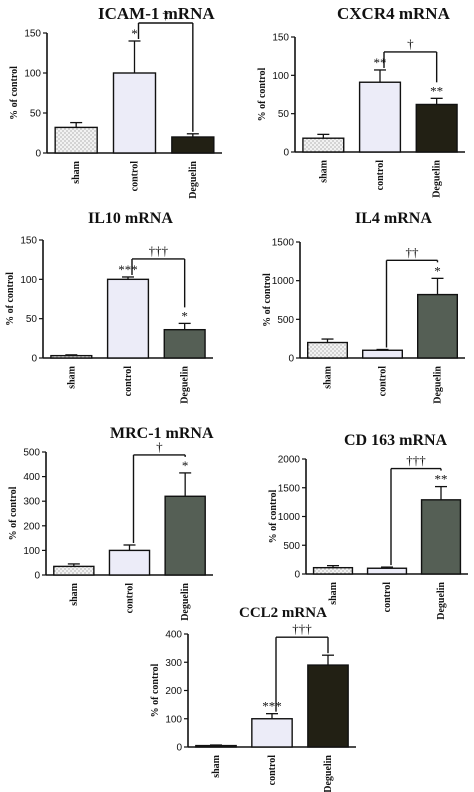 The image size is (474, 792). Describe the element at coordinates (130, 218) in the screenshot. I see `chart-title: IL10 mRNA` at that location.